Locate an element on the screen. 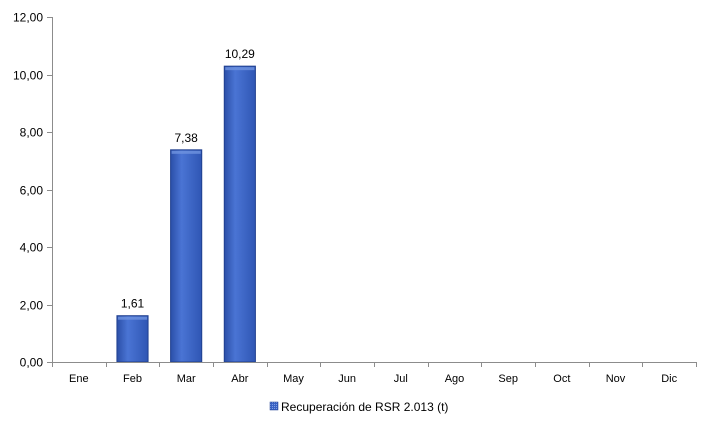 This screenshot has height=426, width=711. data-labels: 1,61 7,38 10,29 is located at coordinates (188, 179).